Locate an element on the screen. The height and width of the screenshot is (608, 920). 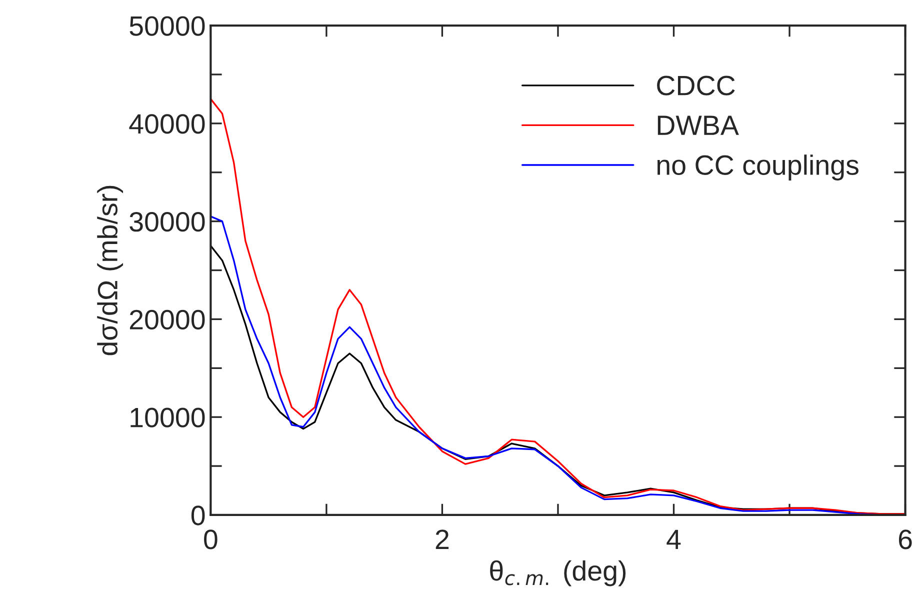
legend-label: CDCC is located at coordinates (696, 86).